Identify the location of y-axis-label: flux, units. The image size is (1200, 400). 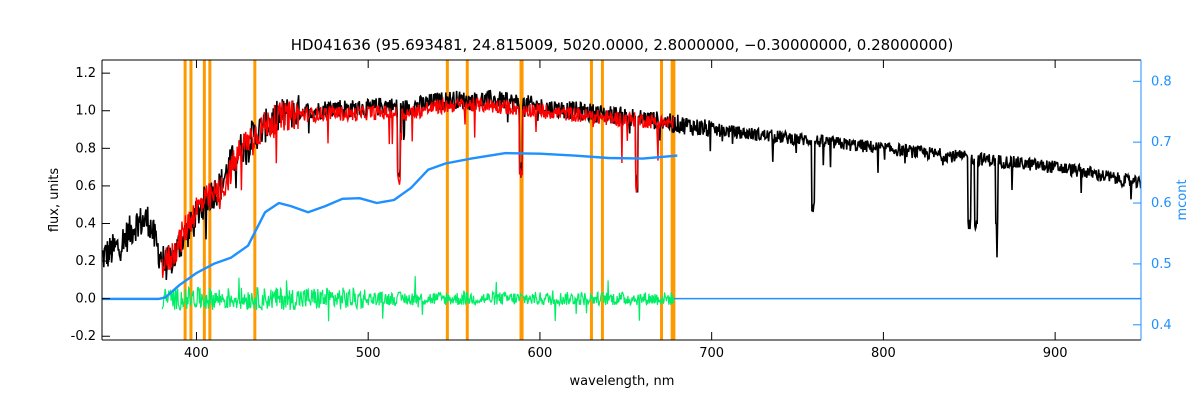
(54, 200).